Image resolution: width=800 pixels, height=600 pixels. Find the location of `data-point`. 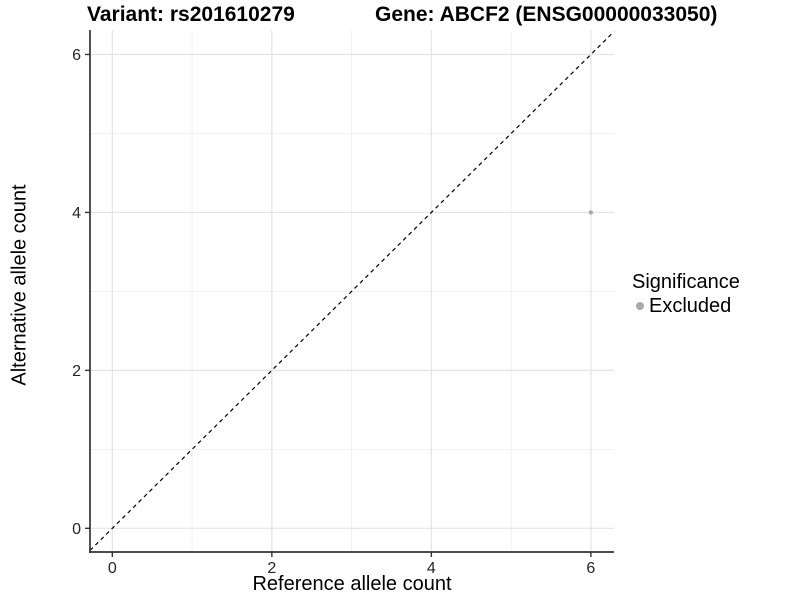

data-point is located at coordinates (591, 212).